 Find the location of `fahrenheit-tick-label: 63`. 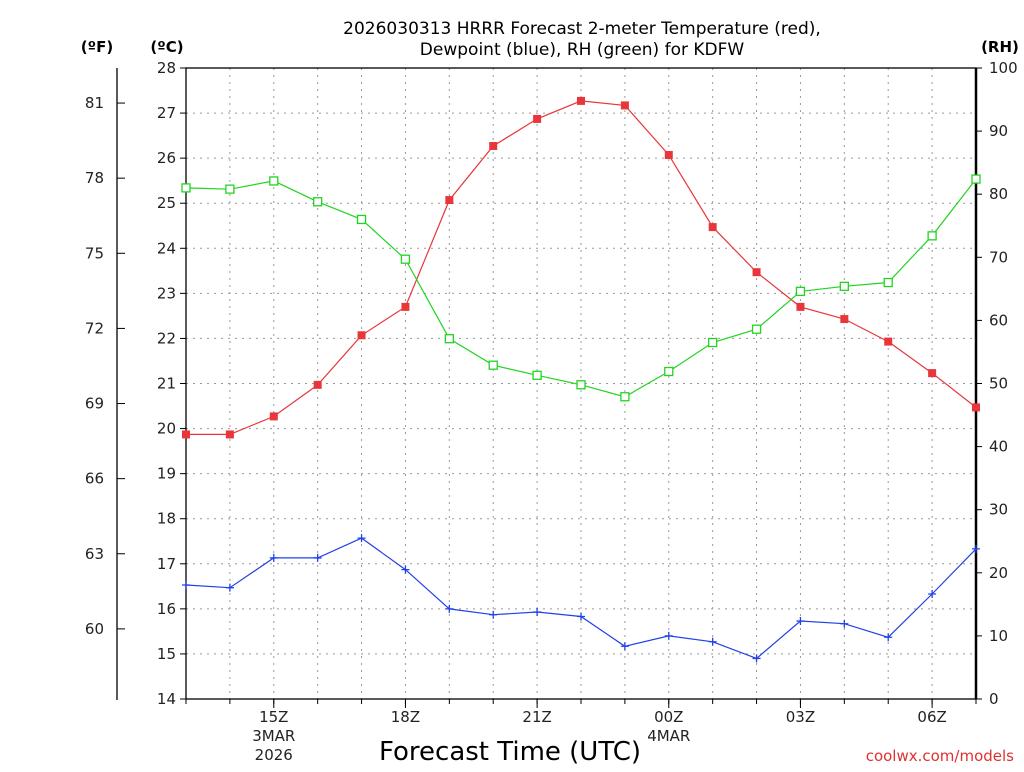

fahrenheit-tick-label: 63 is located at coordinates (94, 554).